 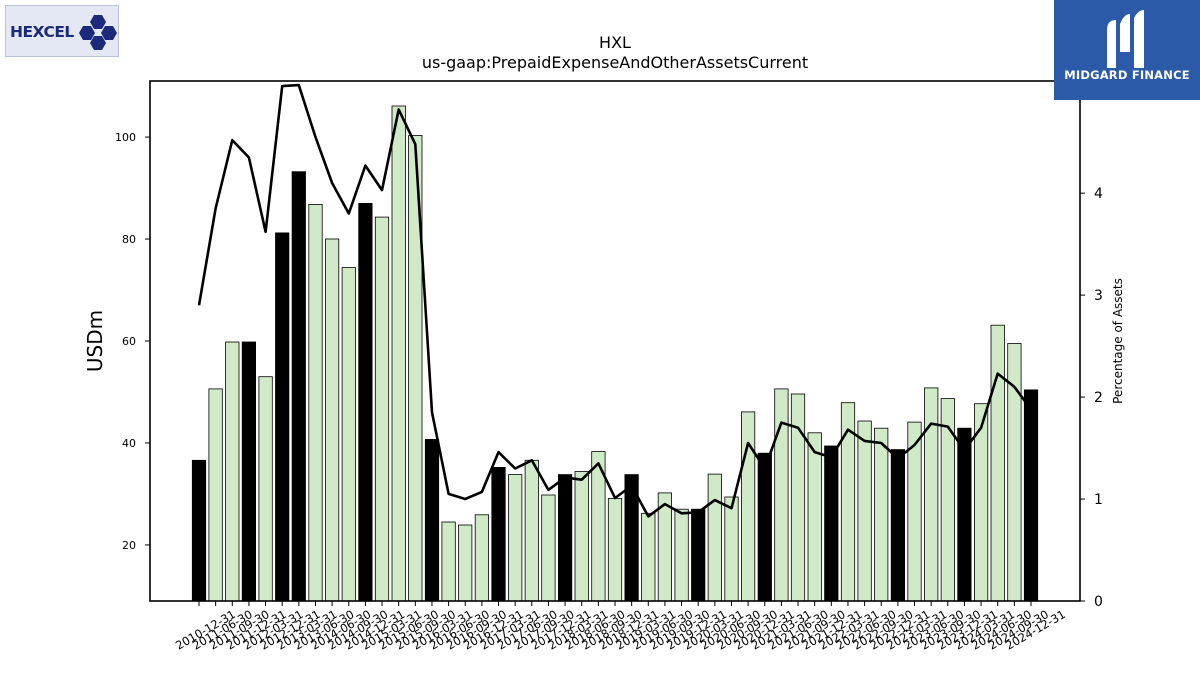 What do you see at coordinates (1125, 39) in the screenshot?
I see `midgard-m-icon` at bounding box center [1125, 39].